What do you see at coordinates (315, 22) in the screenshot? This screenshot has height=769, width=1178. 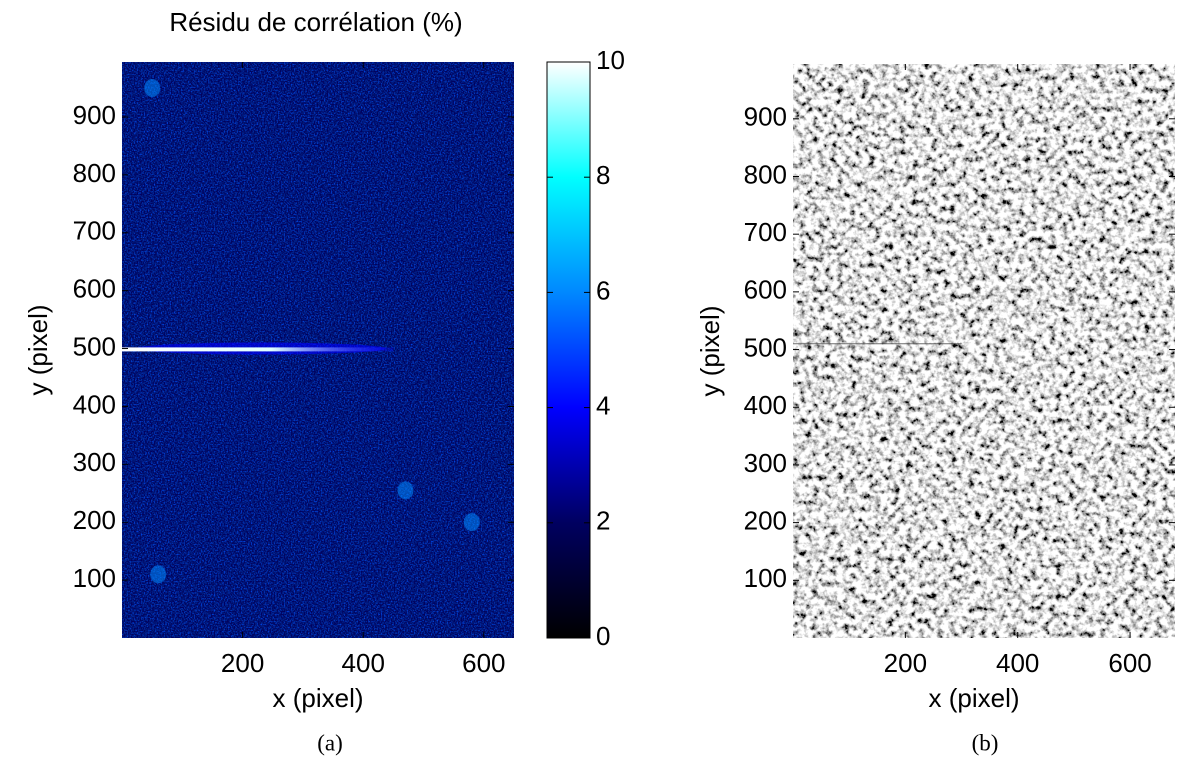 I see `chart-title: Résidu de corrélation (%)` at bounding box center [315, 22].